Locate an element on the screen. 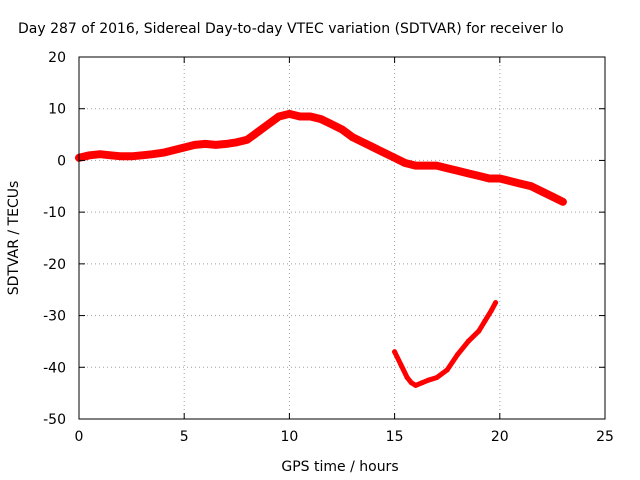 This screenshot has width=640, height=480. x-tick-label: 25 is located at coordinates (605, 437).